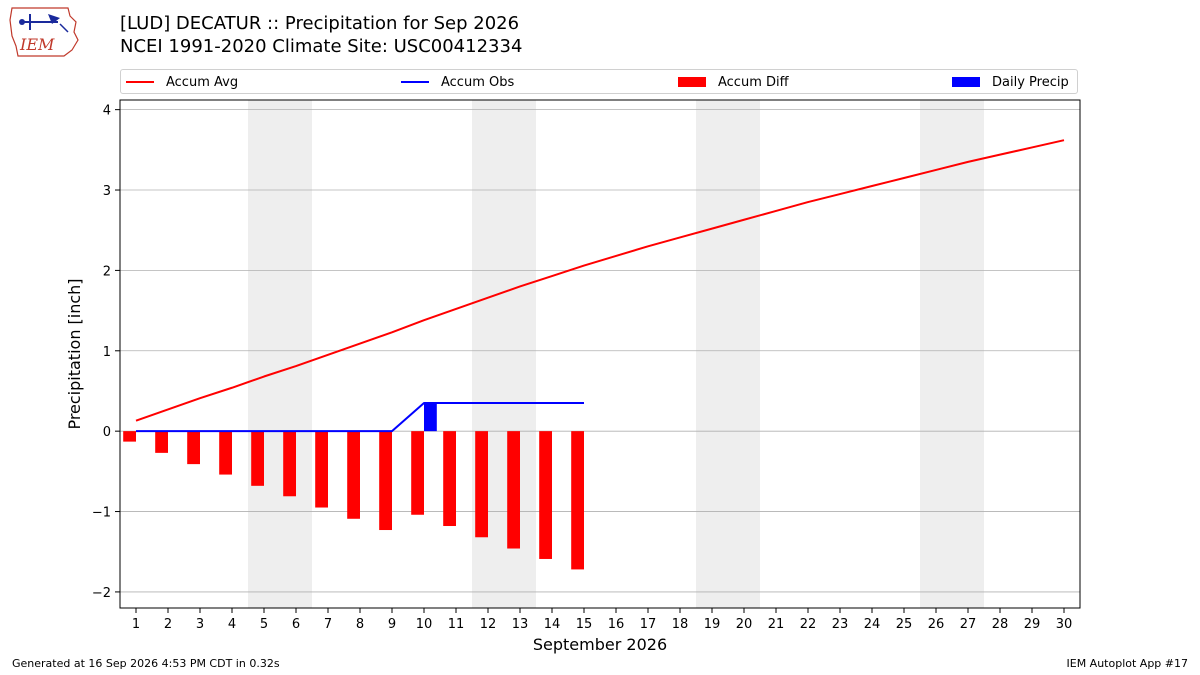  What do you see at coordinates (776, 624) in the screenshot?
I see `x-tick-label: 21` at bounding box center [776, 624].